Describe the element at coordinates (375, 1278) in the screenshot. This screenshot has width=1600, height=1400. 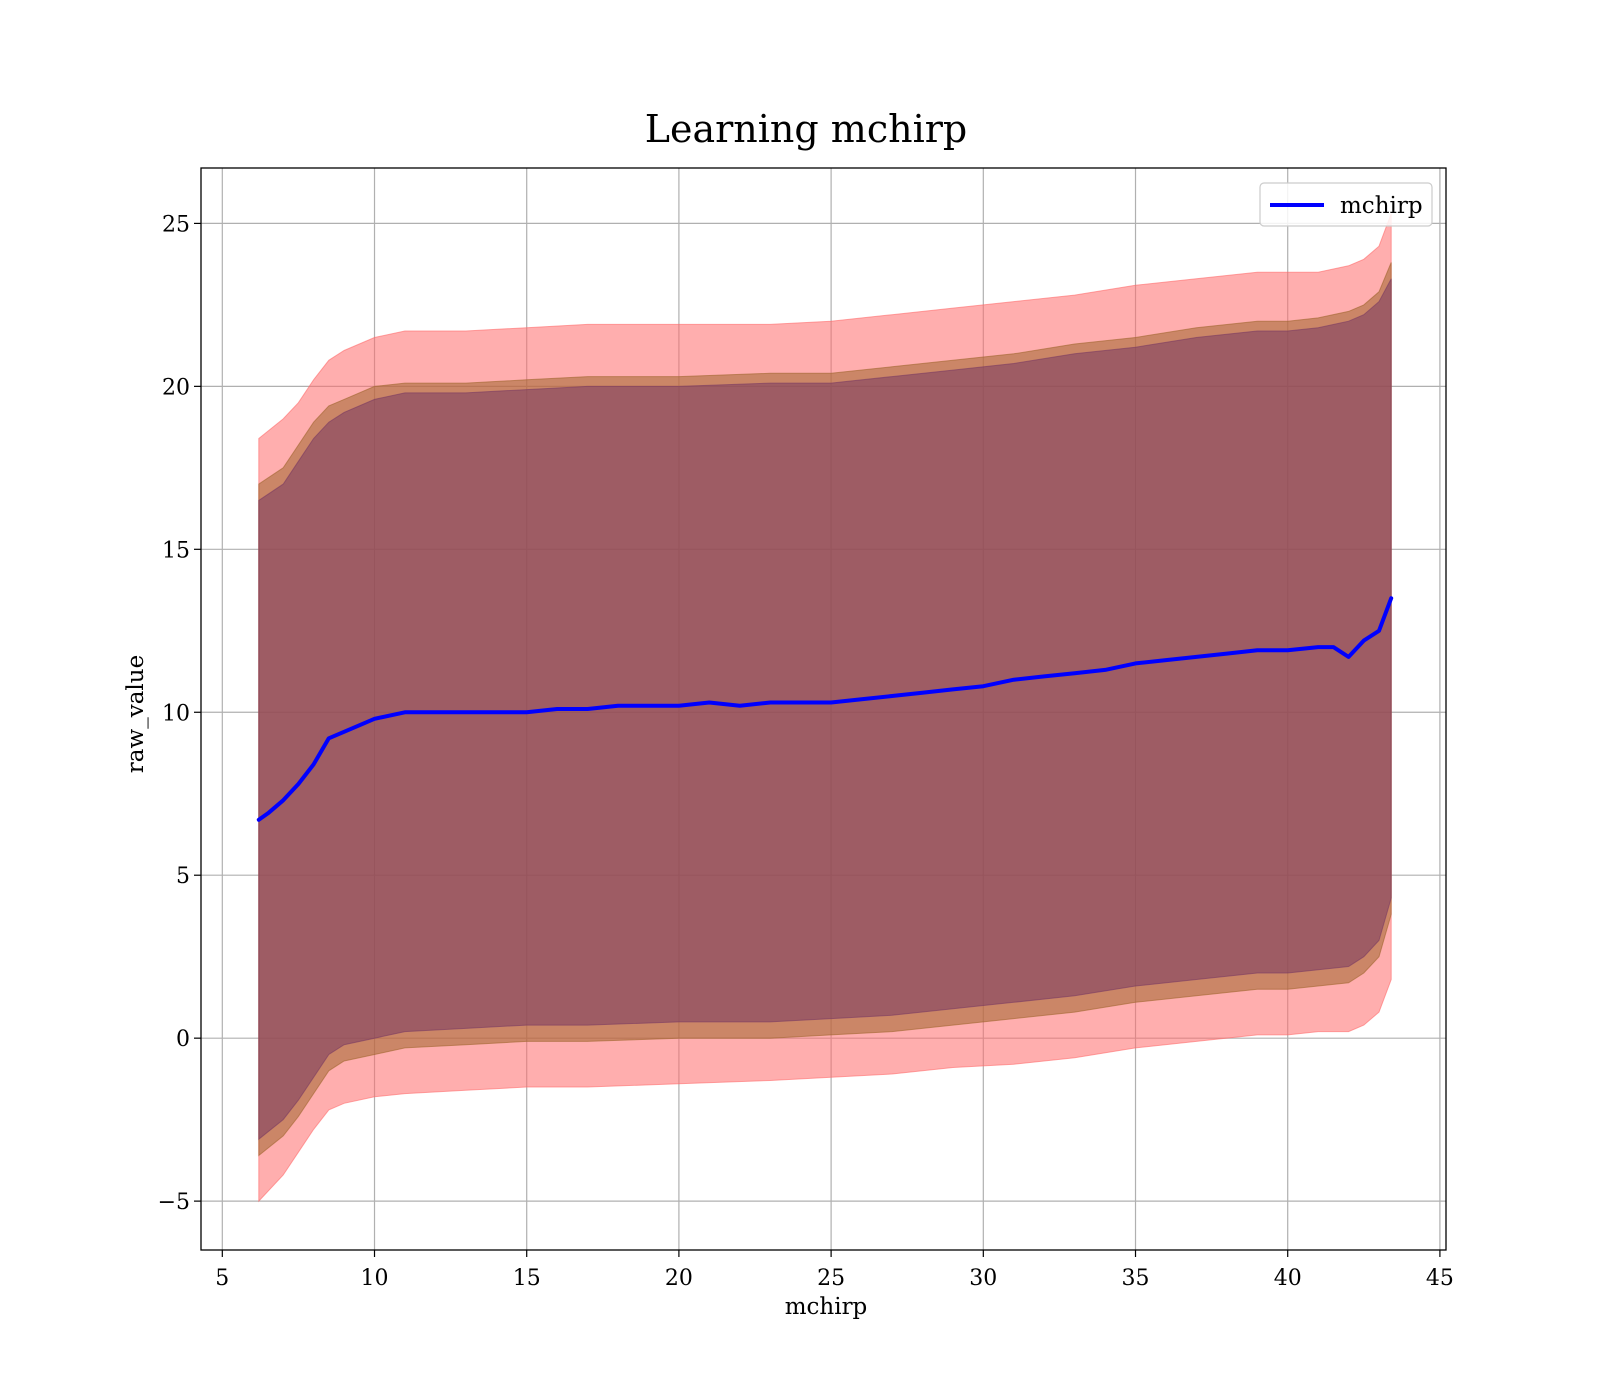
I see `x-tick-label: 10` at that location.